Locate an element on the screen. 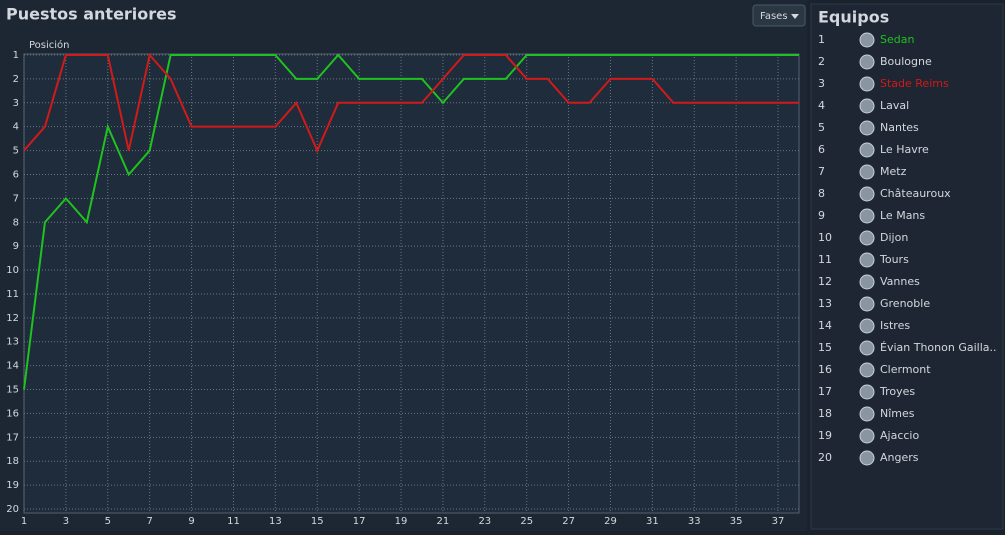 This screenshot has height=535, width=1005. team-name: Istres is located at coordinates (895, 325).